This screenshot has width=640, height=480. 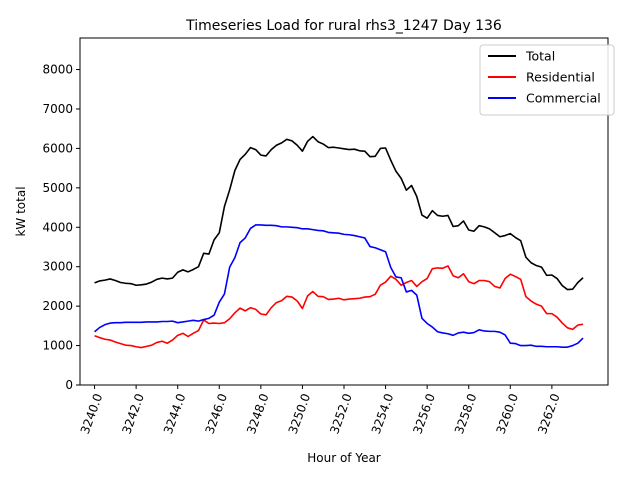 I want to click on legend: Total Residential Commercial, so click(x=547, y=80).